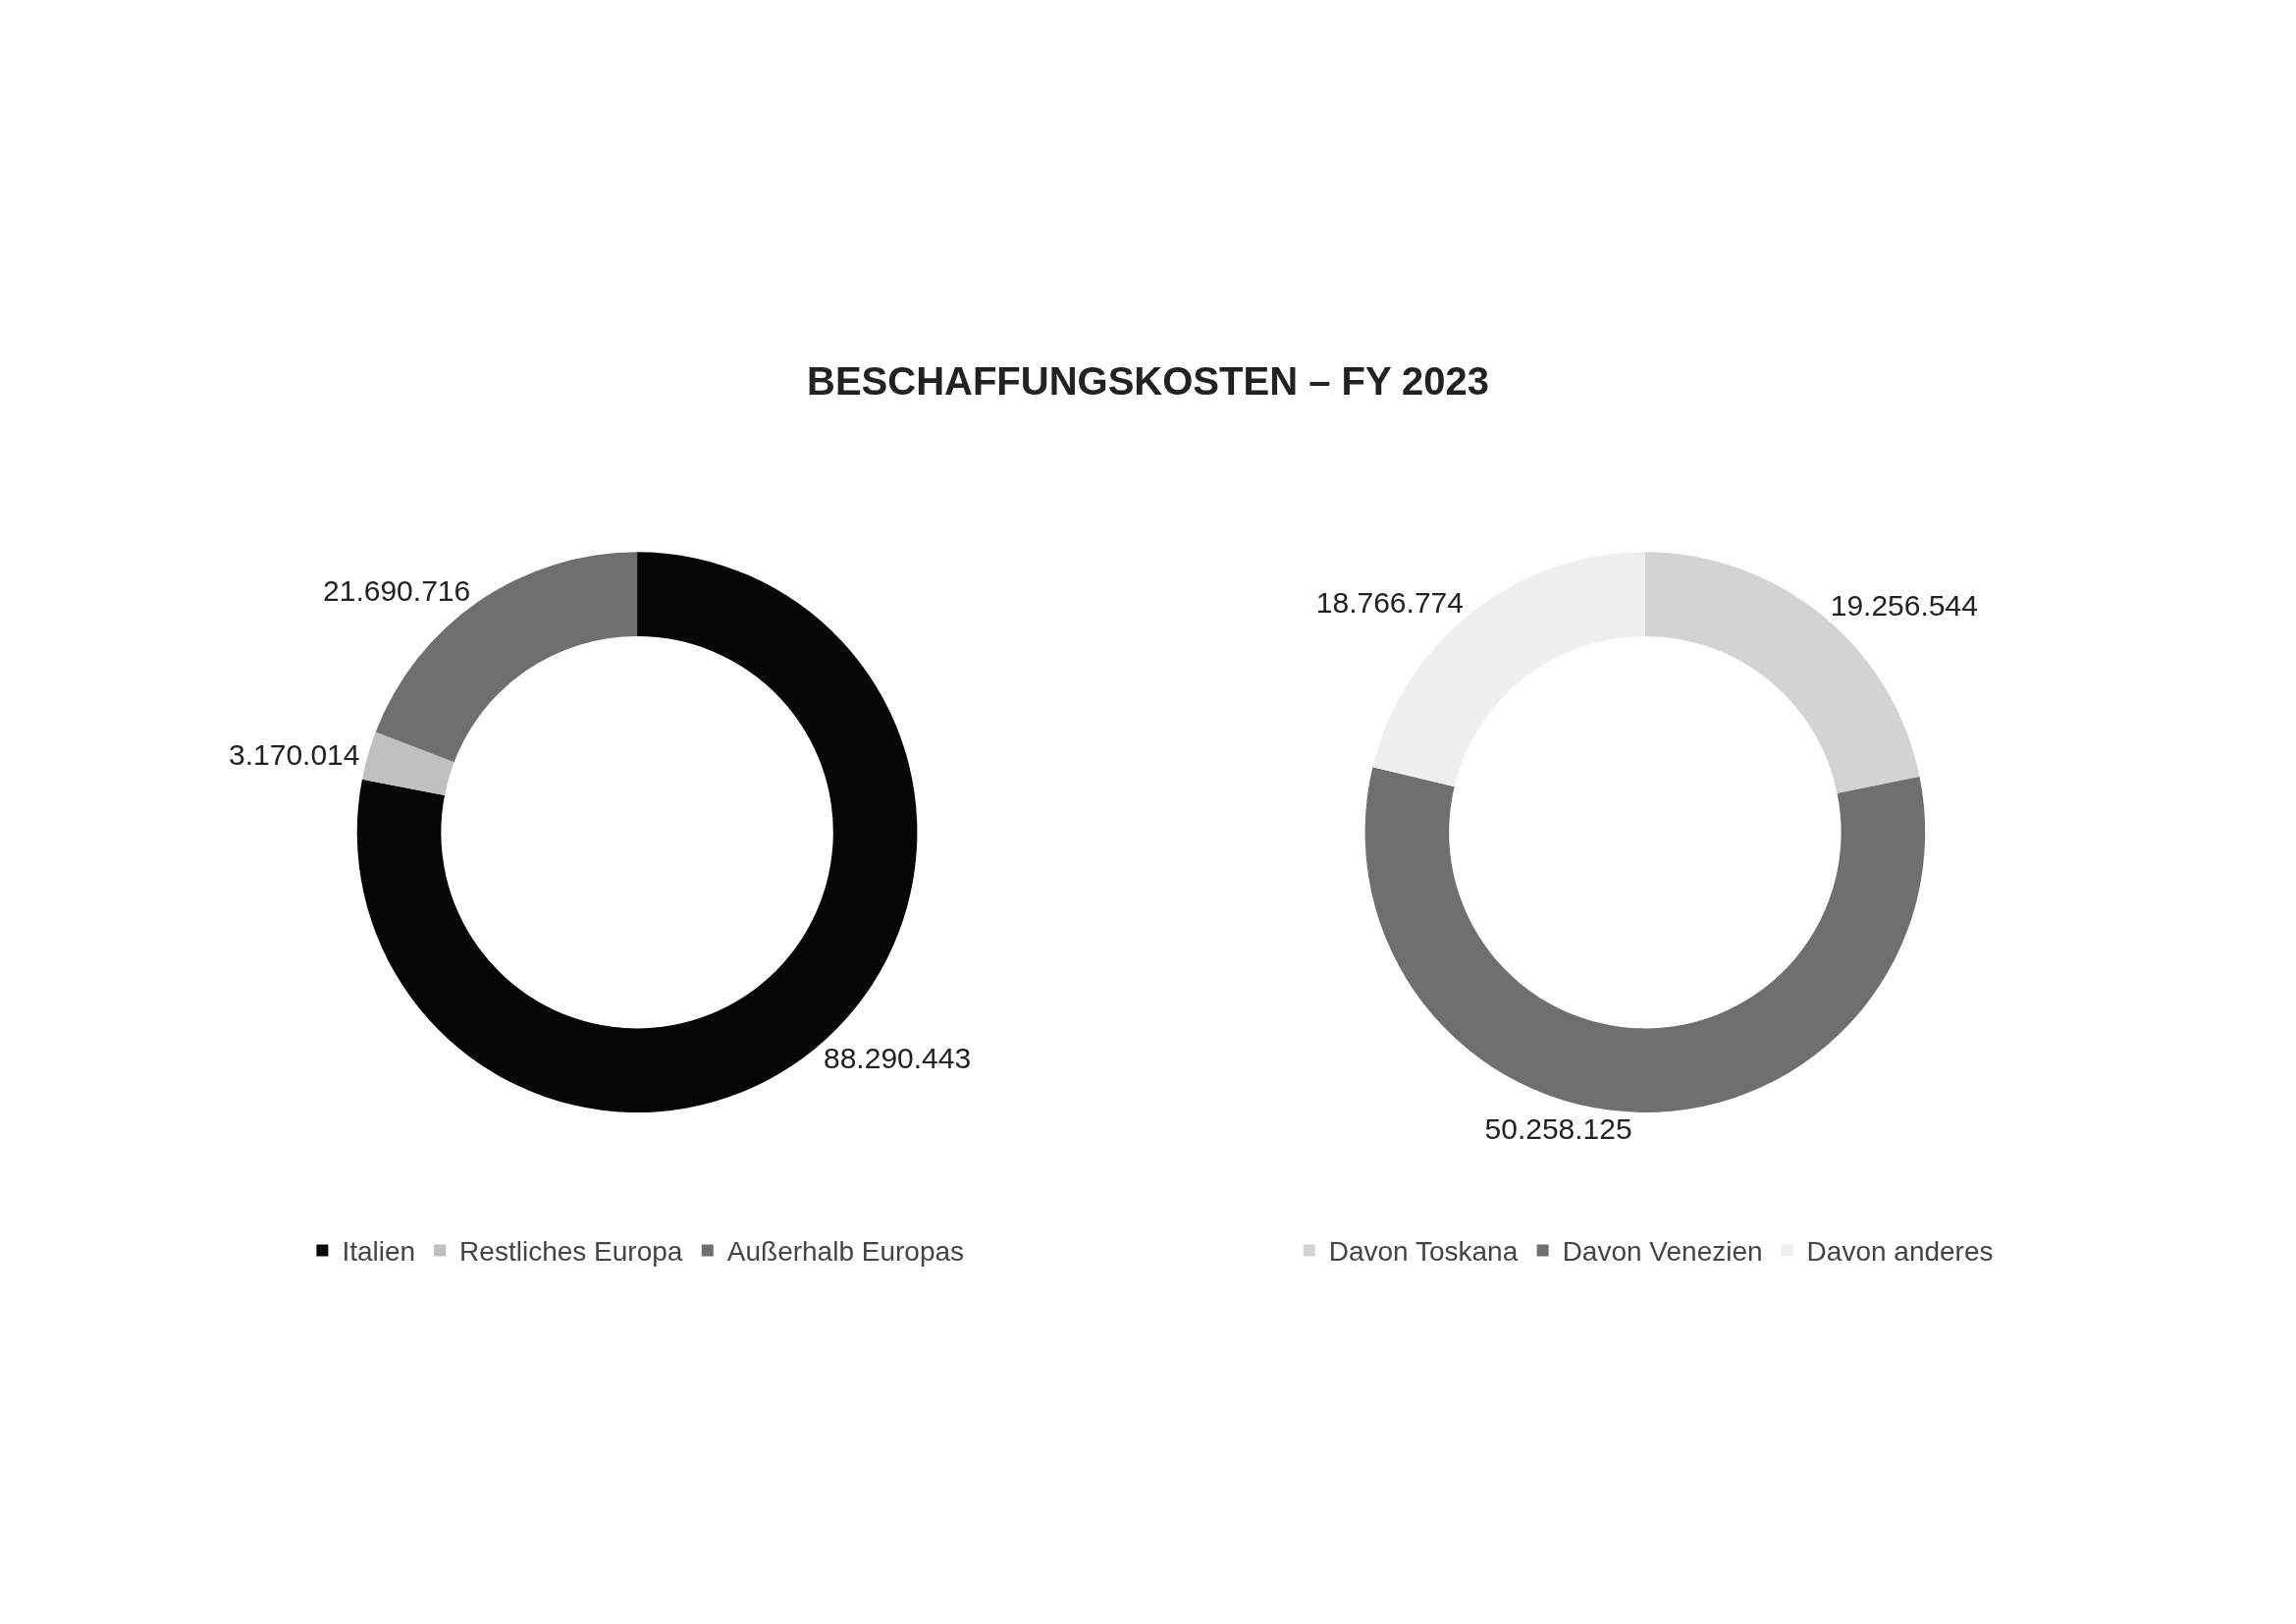  What do you see at coordinates (1900, 1252) in the screenshot?
I see `legend-label: Davon anderes` at bounding box center [1900, 1252].